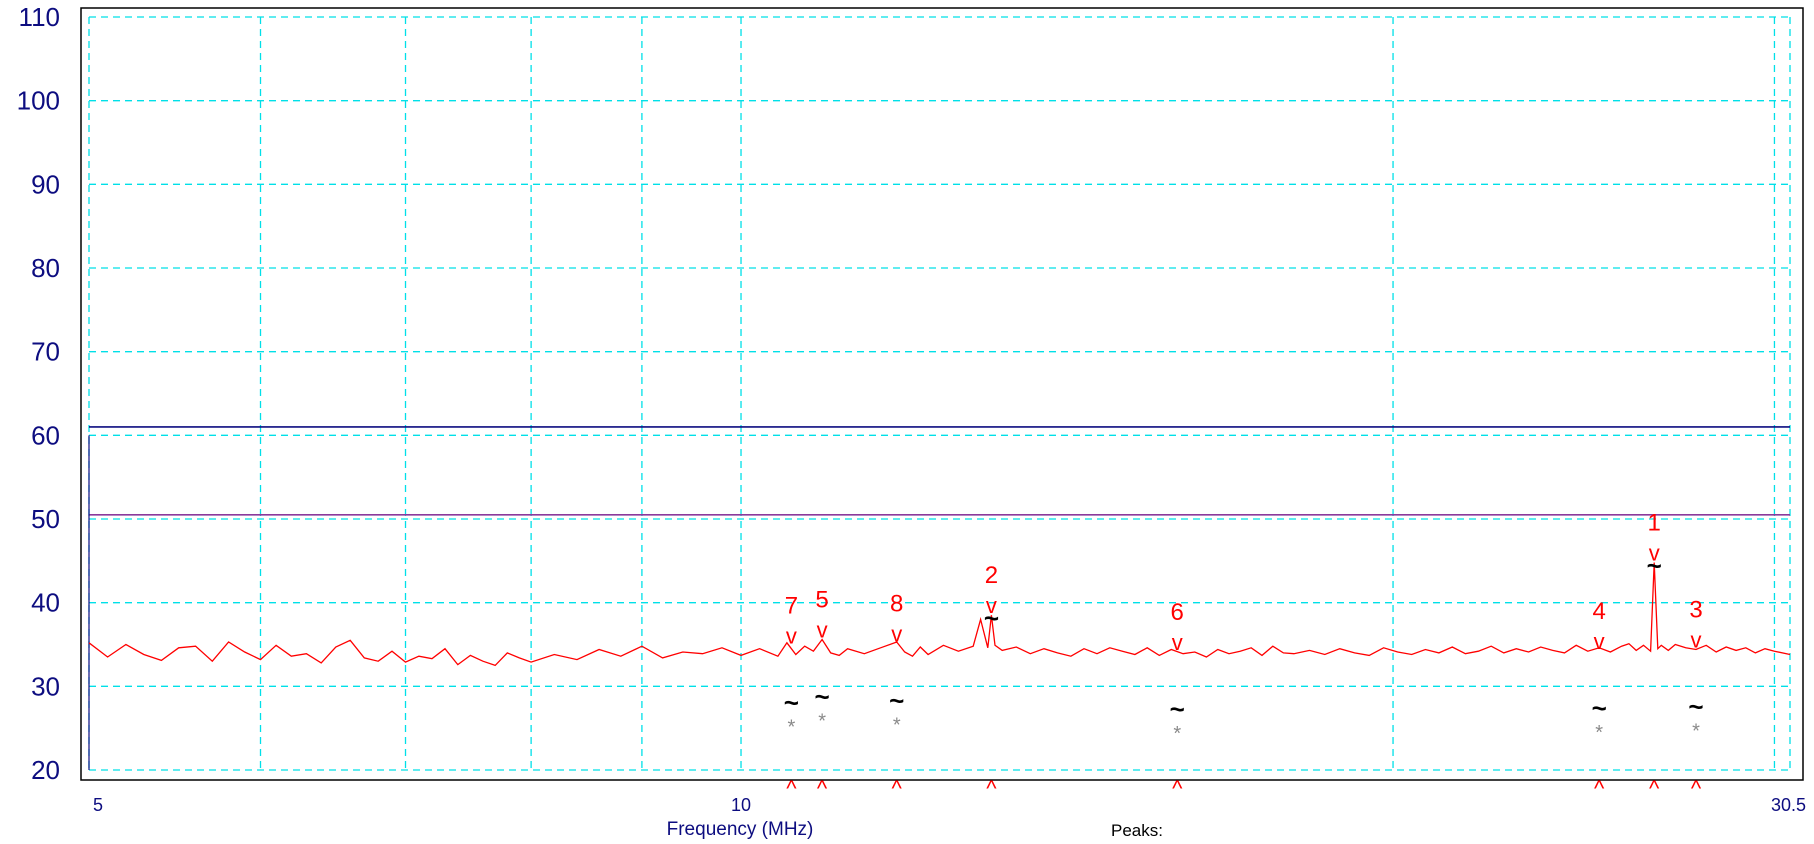  Describe the element at coordinates (822, 788) in the screenshot. I see `peak-bottom-marker-5: ^` at that location.